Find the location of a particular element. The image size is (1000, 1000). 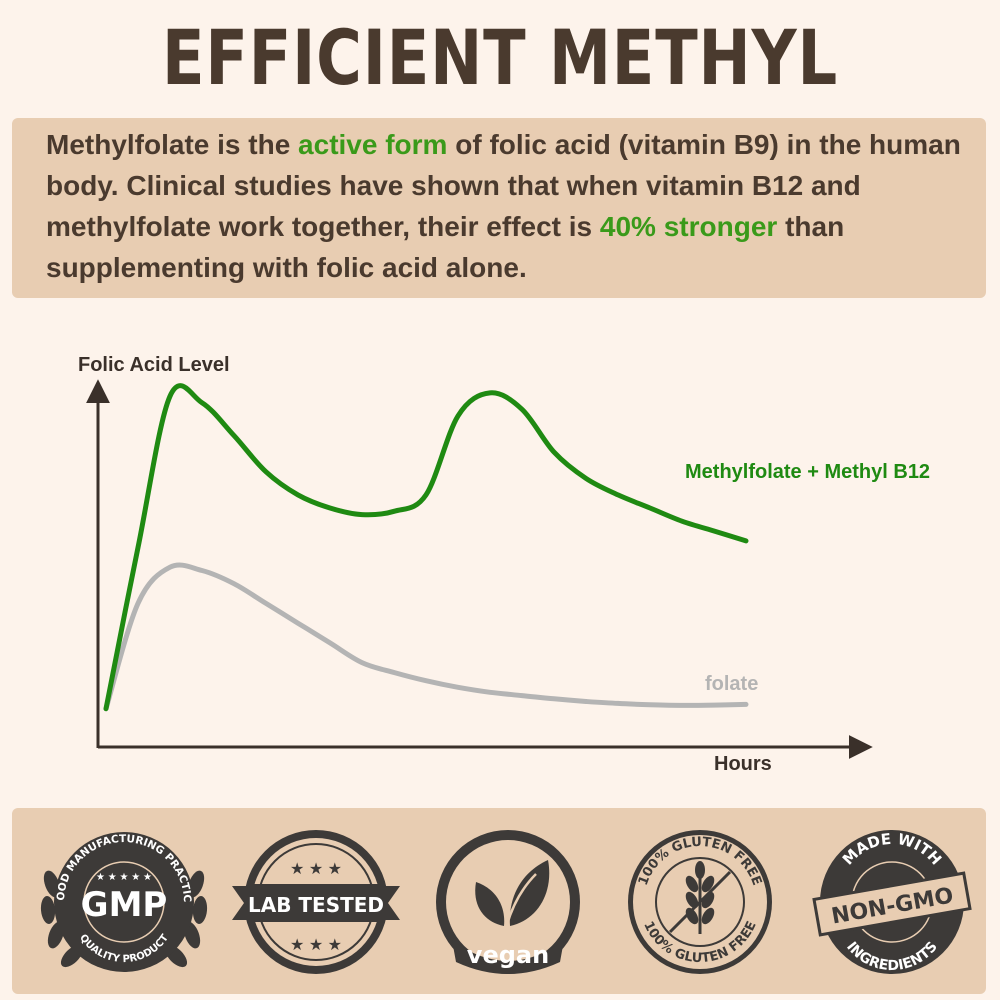

series-label-methylfolate-b12: Methylfolate + Methyl B12 is located at coordinates (807, 472).